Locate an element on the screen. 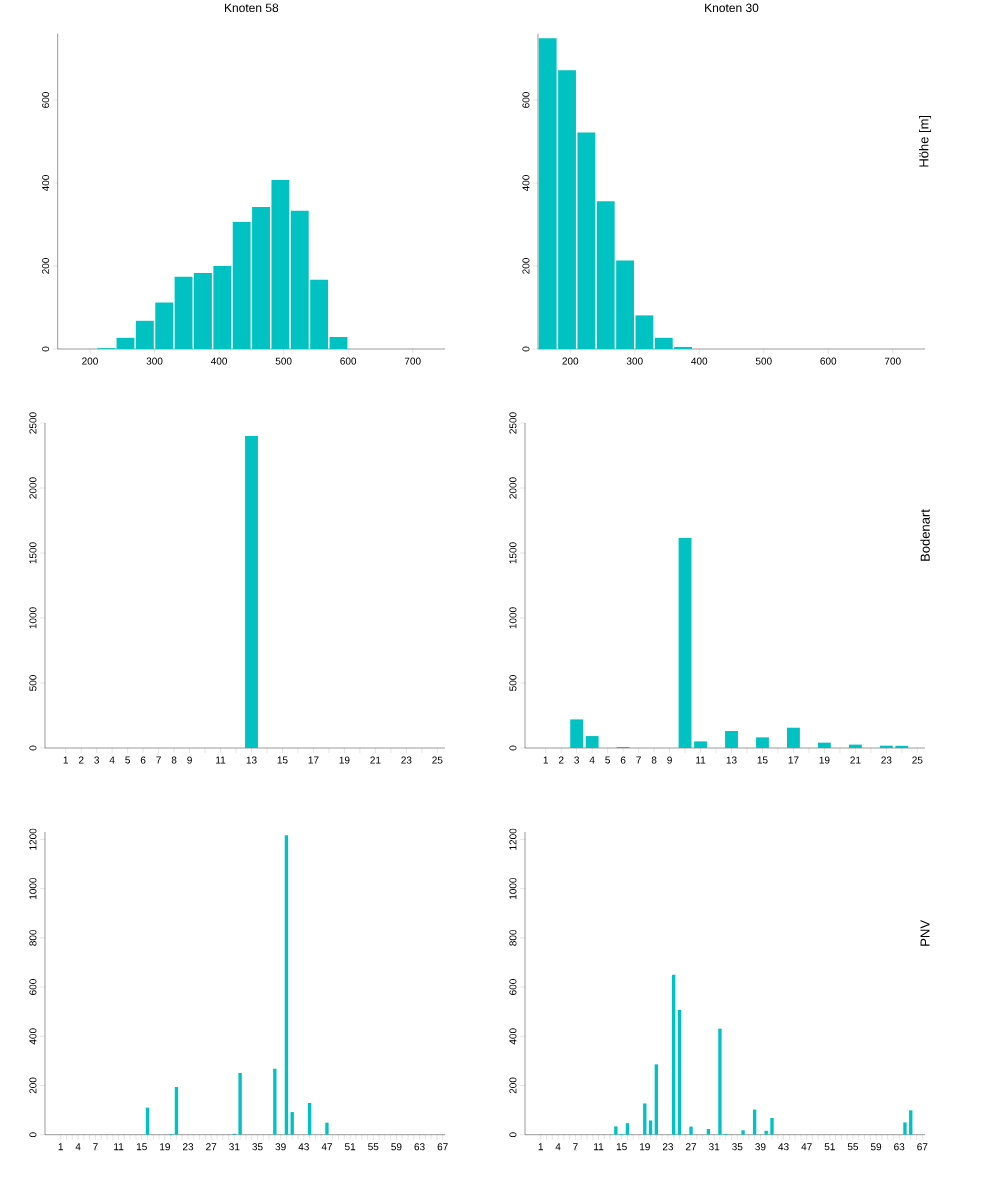  x-tick-label: 400 is located at coordinates (699, 361).